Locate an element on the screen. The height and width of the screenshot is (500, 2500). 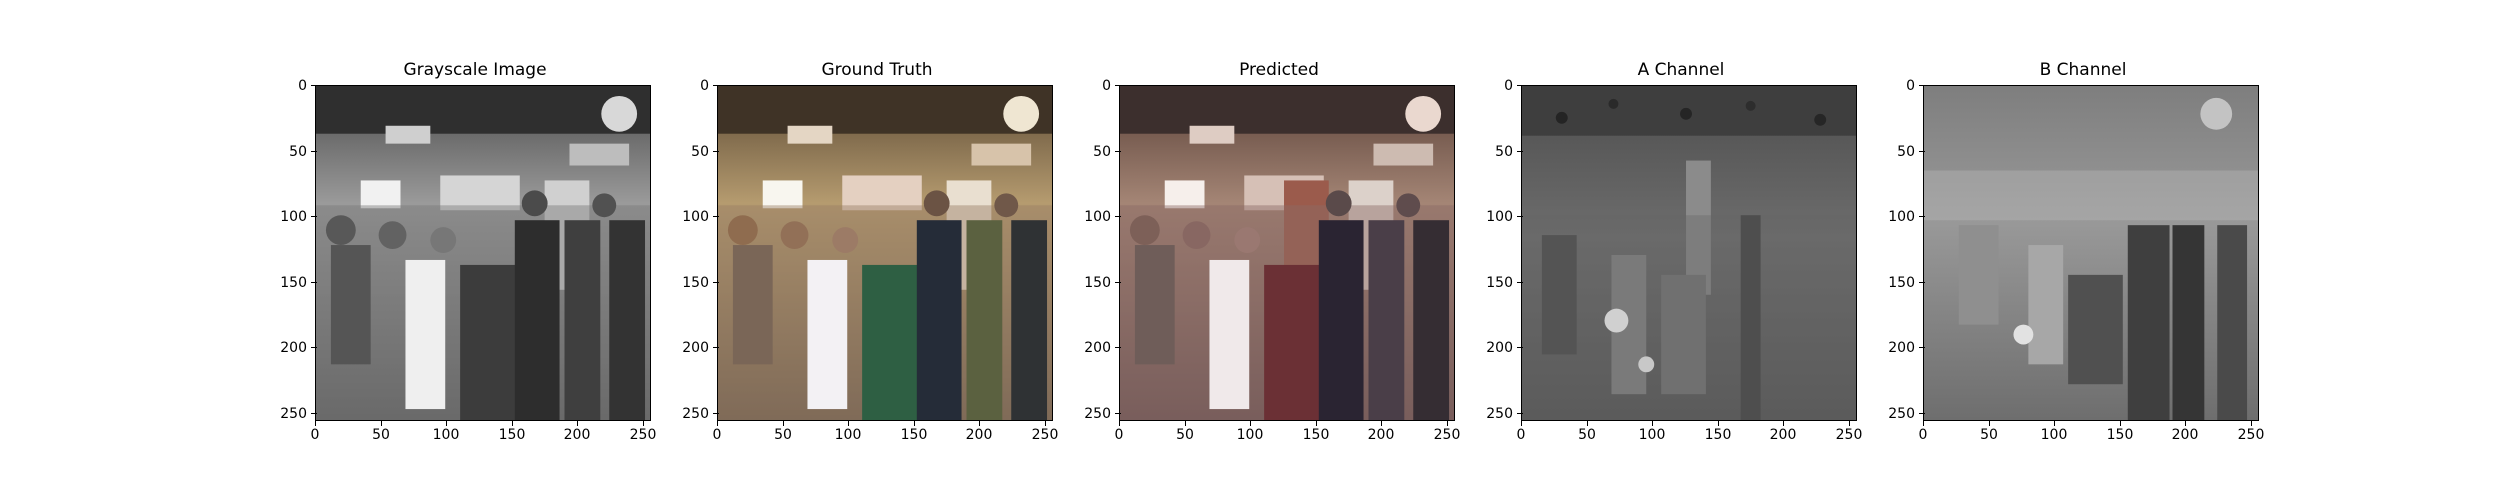
a-channel-image is located at coordinates (1689, 253).